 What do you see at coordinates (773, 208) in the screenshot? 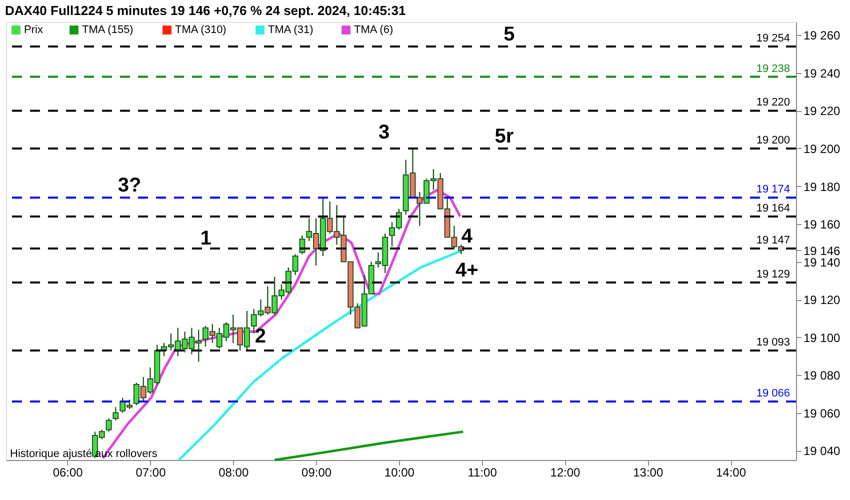
I see `ref-line-label: 19 164` at bounding box center [773, 208].